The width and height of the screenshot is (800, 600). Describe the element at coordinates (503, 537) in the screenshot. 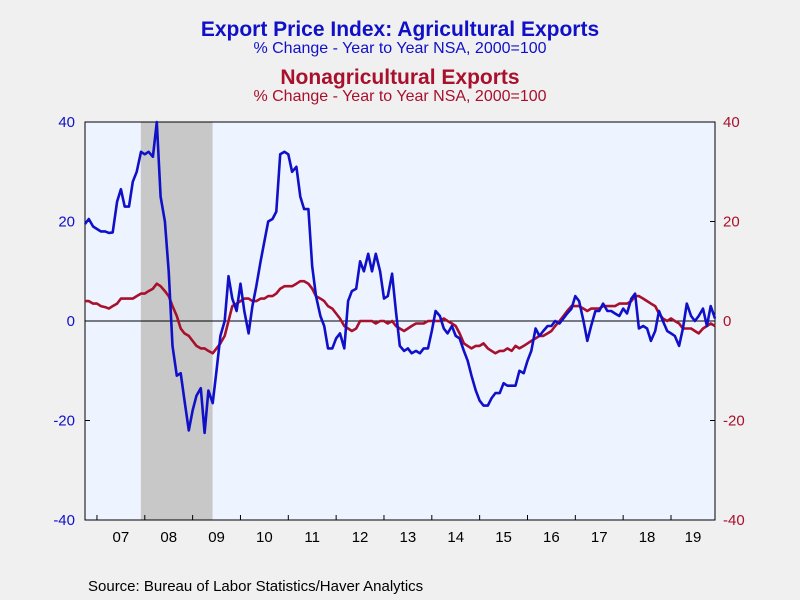

I see `x-tick-label: 15` at that location.